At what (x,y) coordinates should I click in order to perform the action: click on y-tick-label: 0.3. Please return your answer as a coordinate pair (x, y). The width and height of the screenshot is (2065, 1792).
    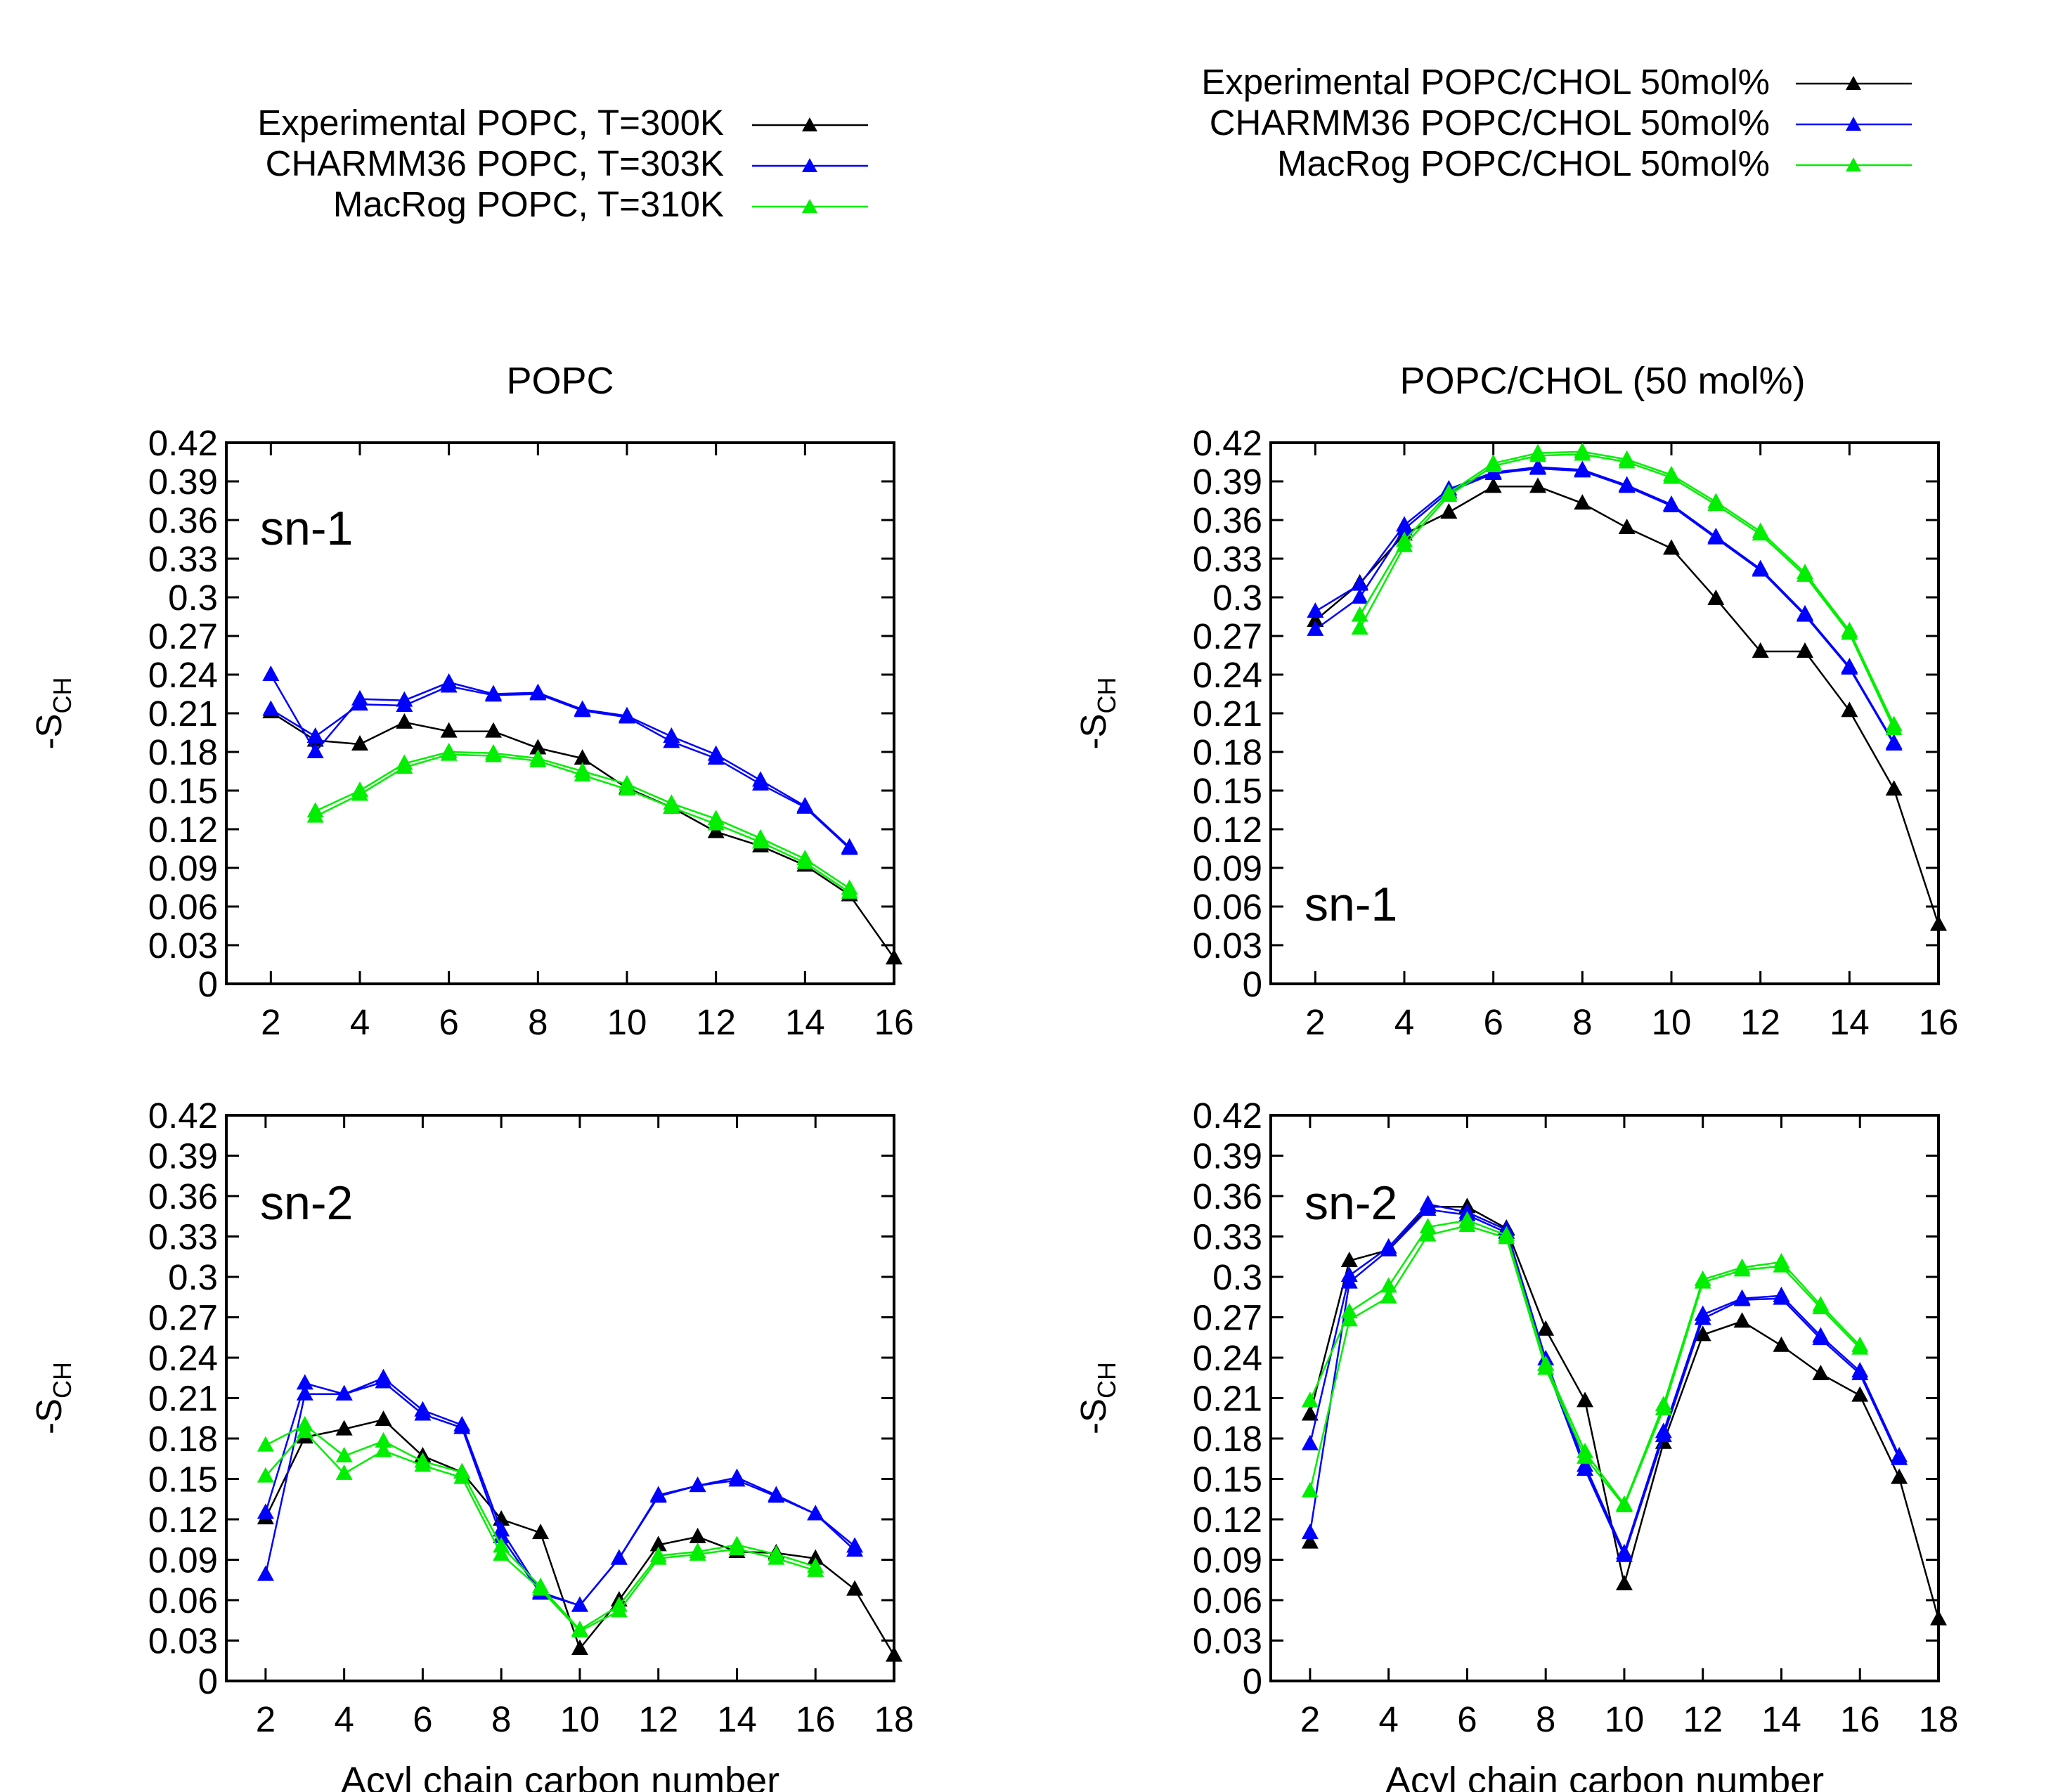
    Looking at the image, I should click on (193, 1277).